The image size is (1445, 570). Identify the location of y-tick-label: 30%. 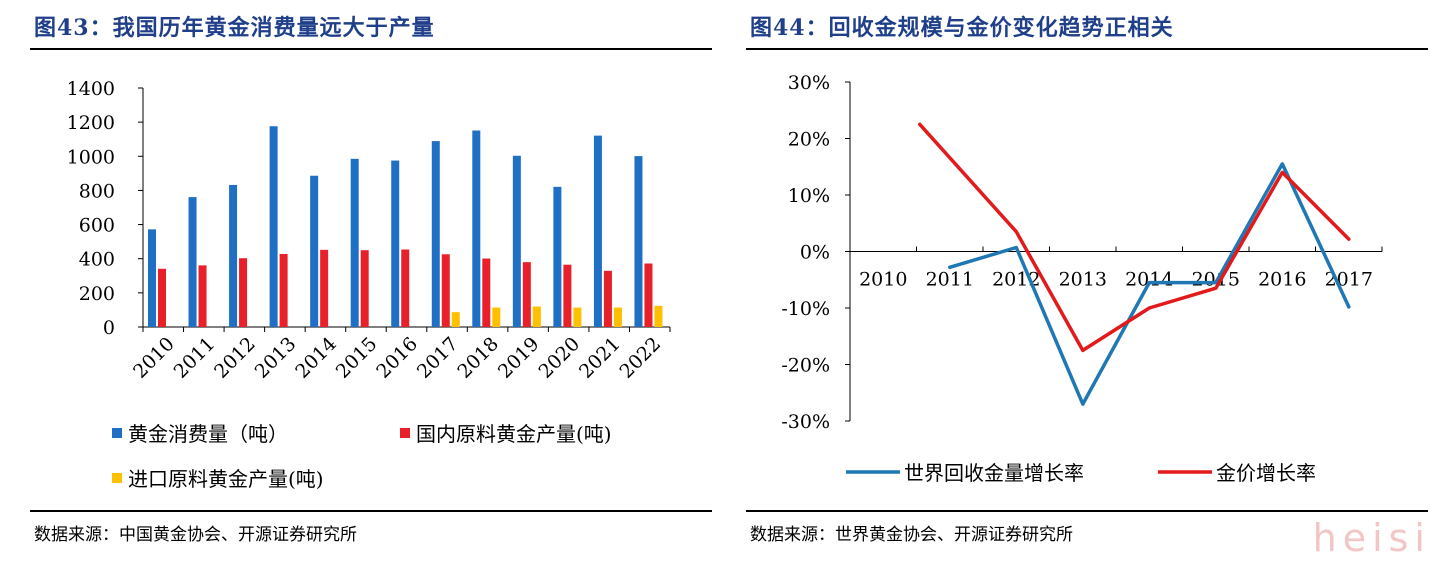
(809, 83).